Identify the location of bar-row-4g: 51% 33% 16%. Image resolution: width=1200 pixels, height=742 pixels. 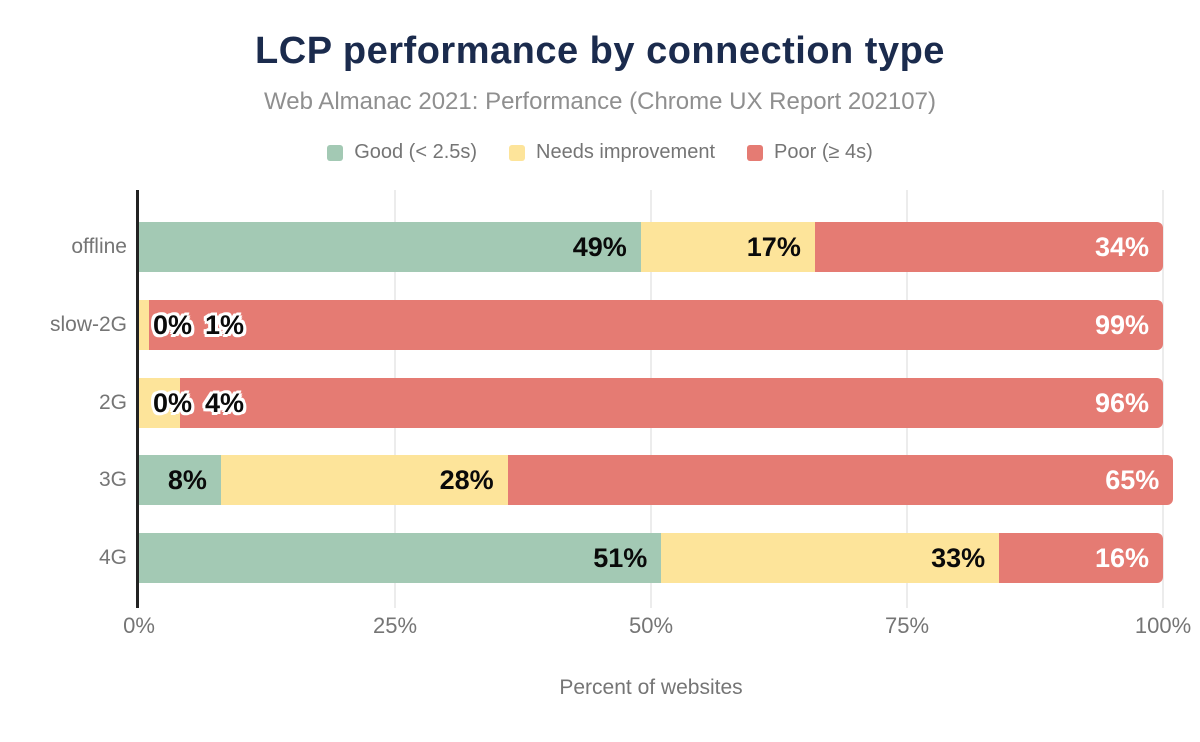
(651, 558).